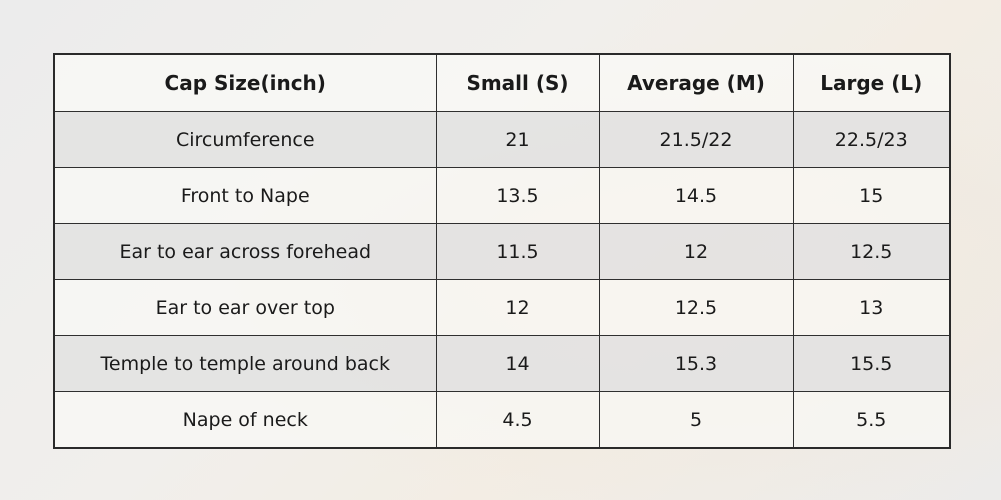  I want to click on average-value: 15.3, so click(696, 363).